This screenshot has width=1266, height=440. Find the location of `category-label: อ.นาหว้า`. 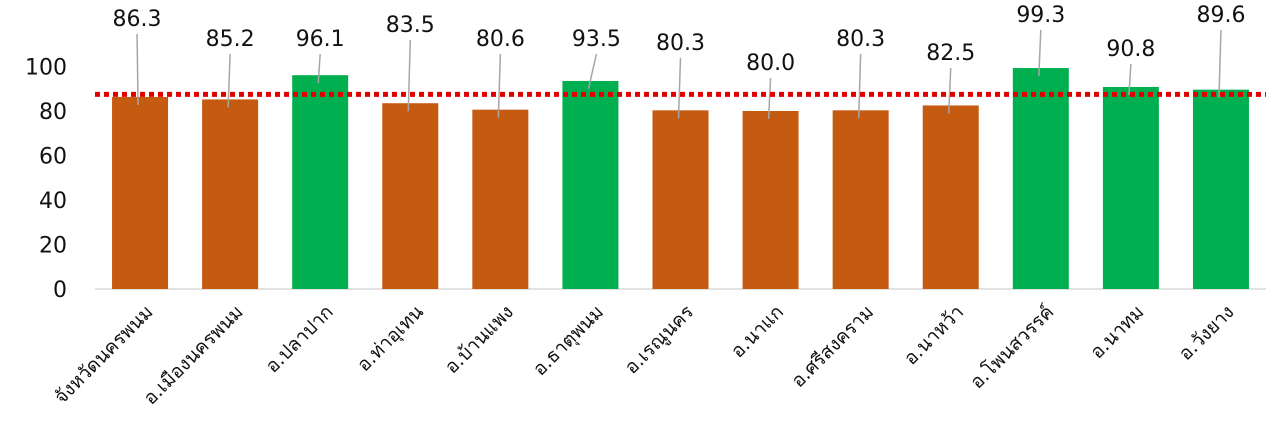

category-label: อ.นาหว้า is located at coordinates (934, 335).